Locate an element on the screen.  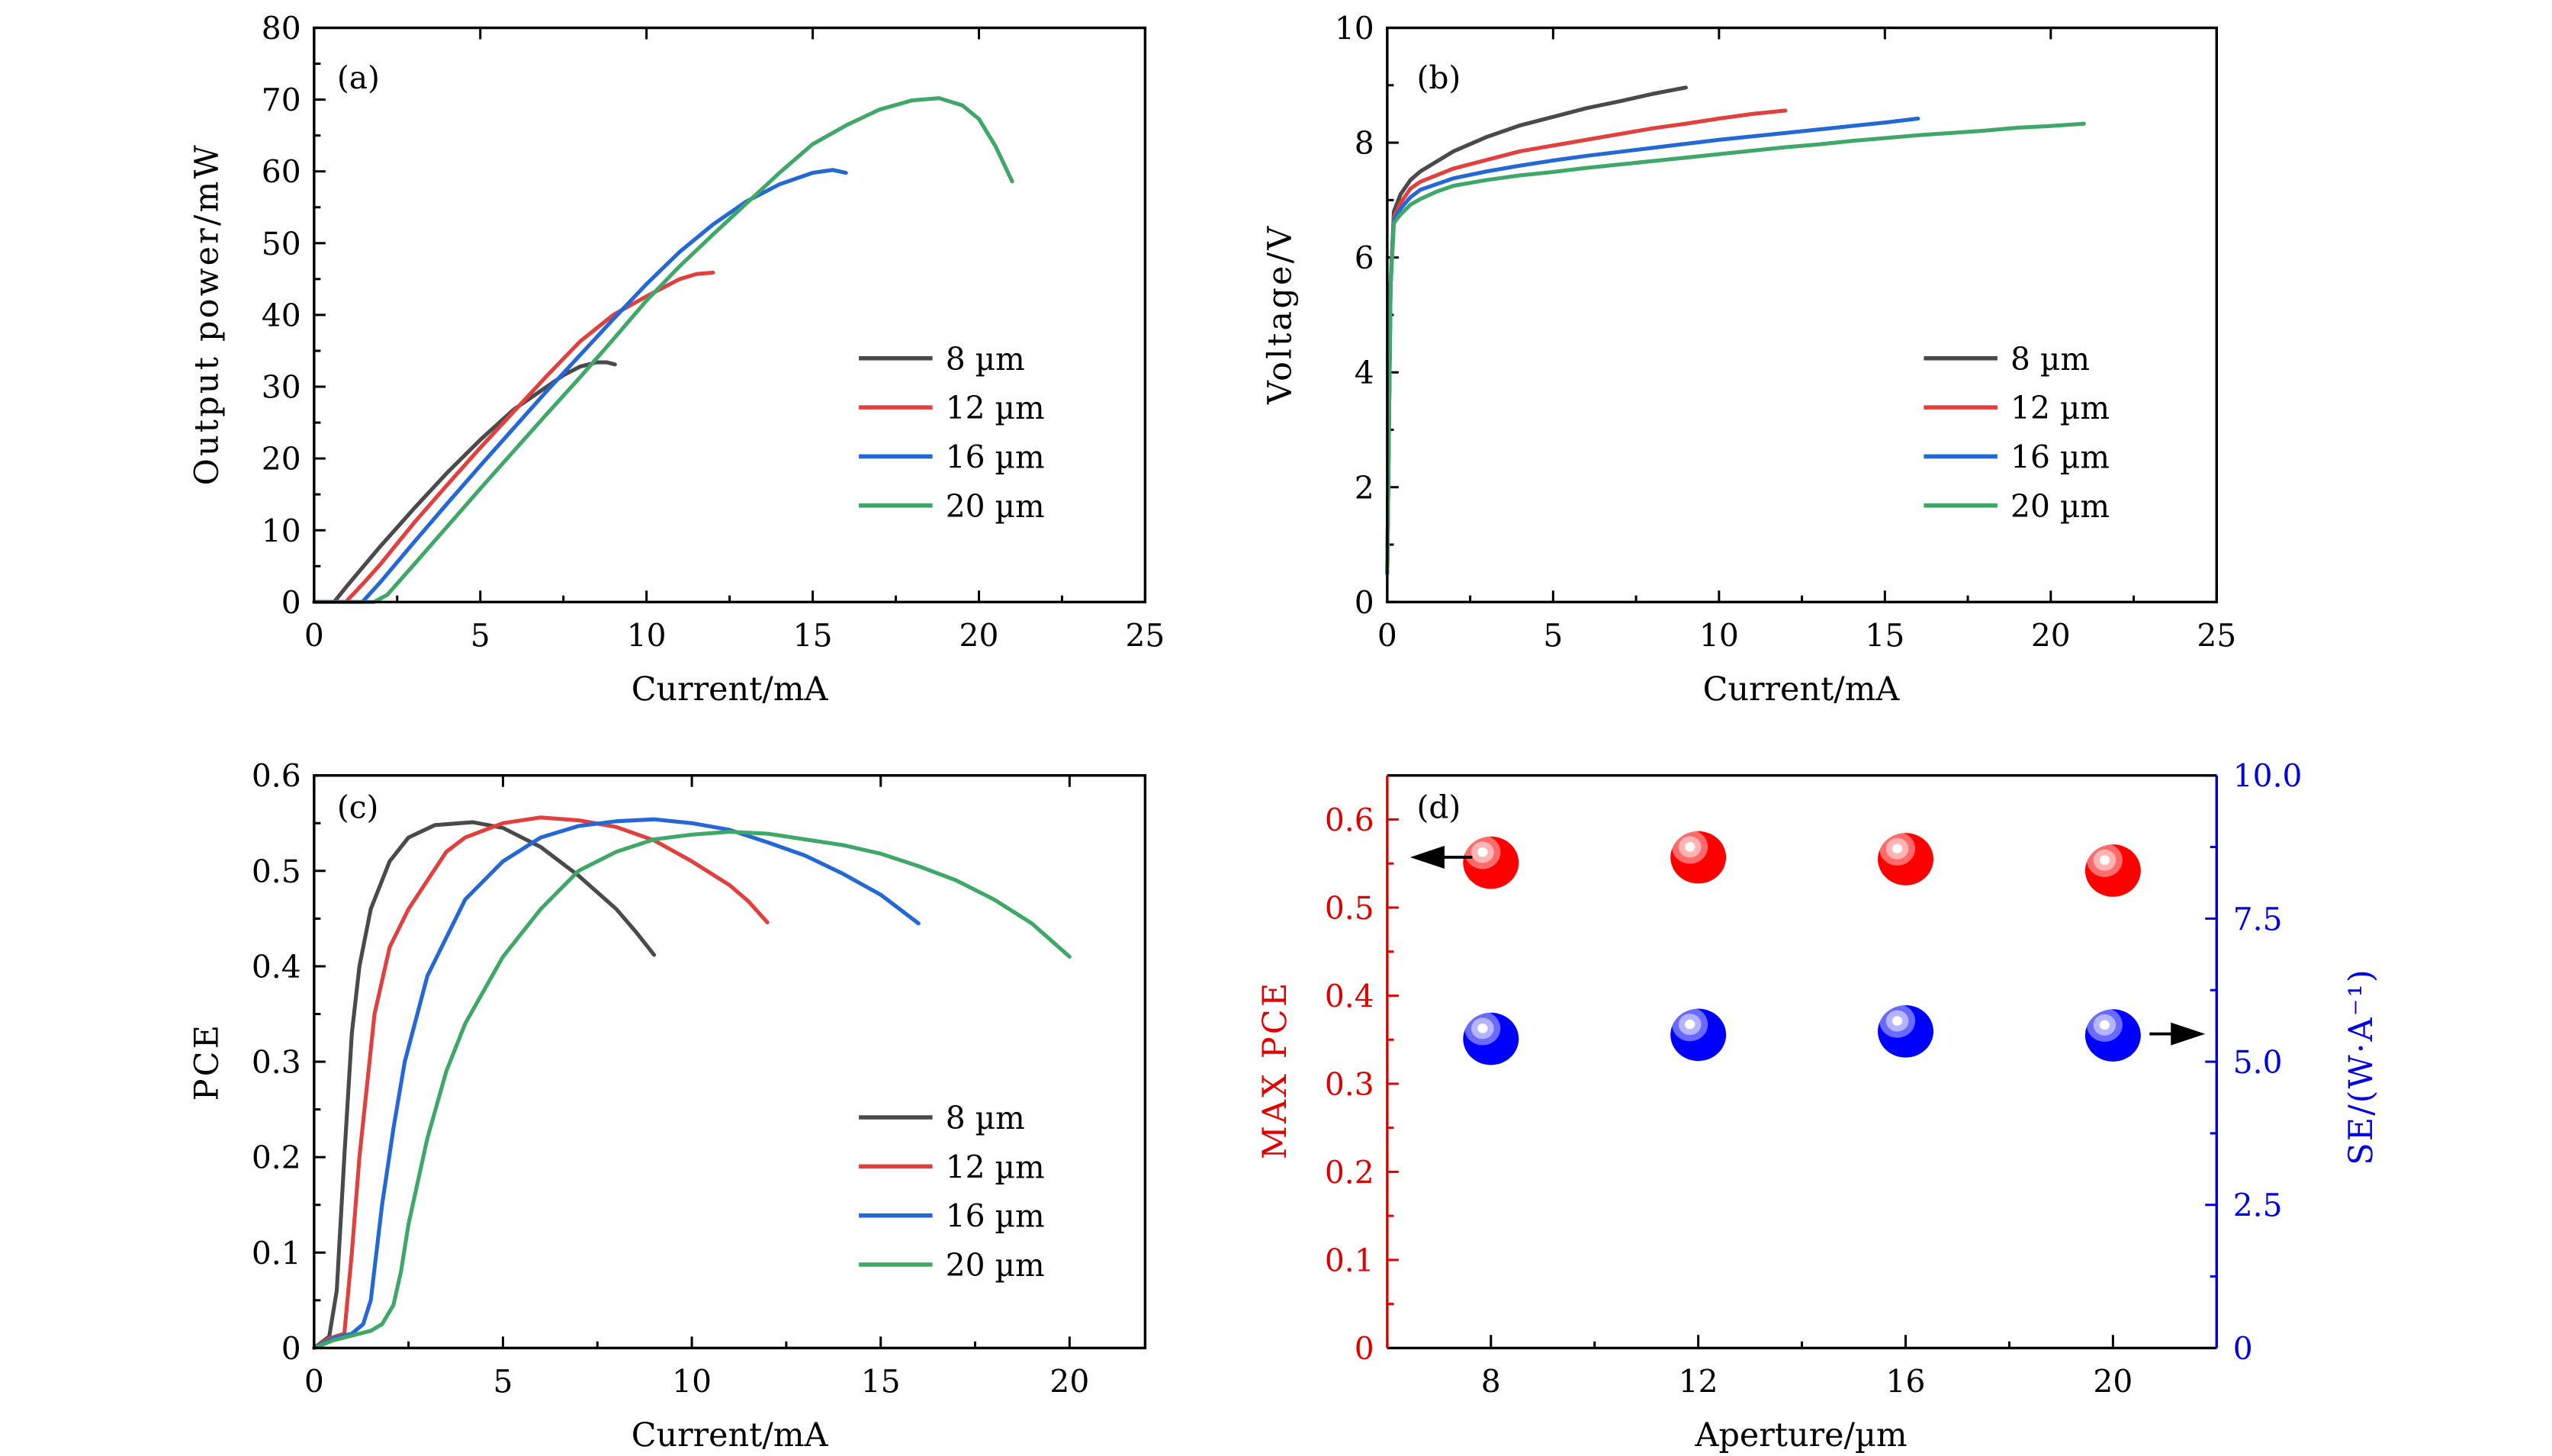
right-arrow-icon is located at coordinates (2177, 1034).